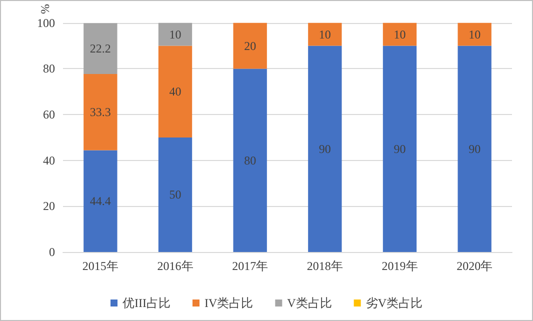 The width and height of the screenshot is (533, 321). Describe the element at coordinates (49, 69) in the screenshot. I see `y-tick-label: 80` at that location.